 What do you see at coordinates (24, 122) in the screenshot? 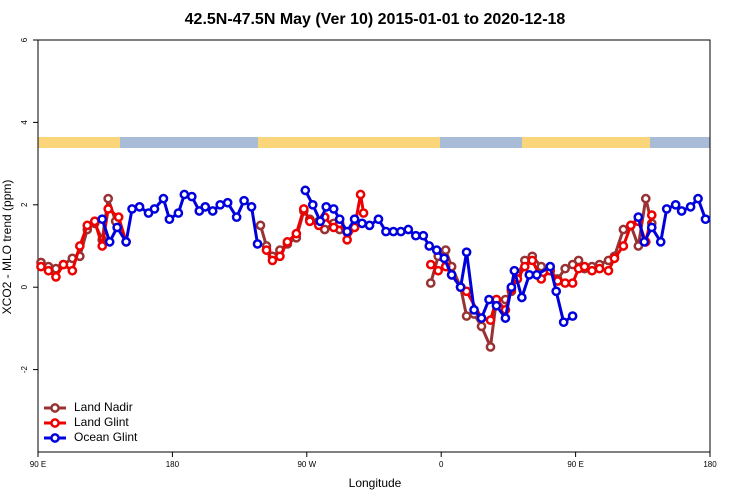
I see `y-tick-label: 4` at bounding box center [24, 122].